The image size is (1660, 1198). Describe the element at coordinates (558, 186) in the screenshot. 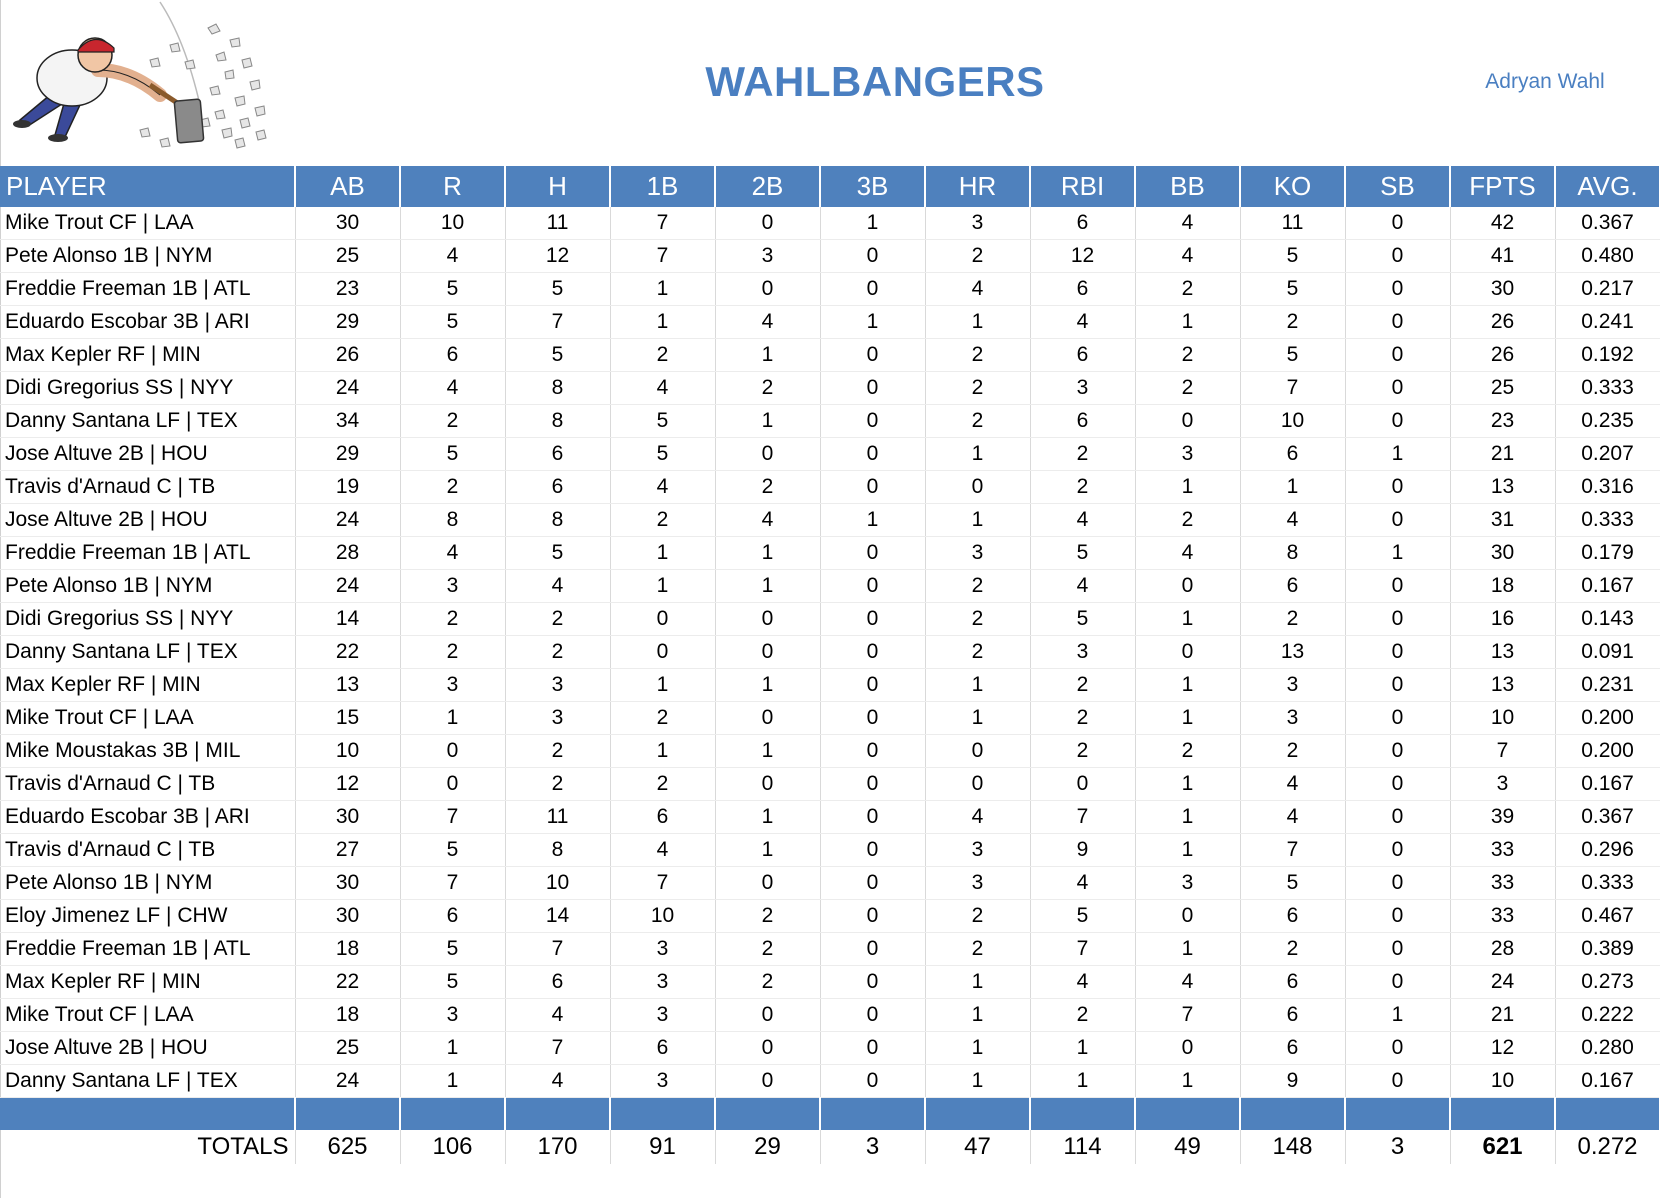

I see `column-header-h: H` at that location.